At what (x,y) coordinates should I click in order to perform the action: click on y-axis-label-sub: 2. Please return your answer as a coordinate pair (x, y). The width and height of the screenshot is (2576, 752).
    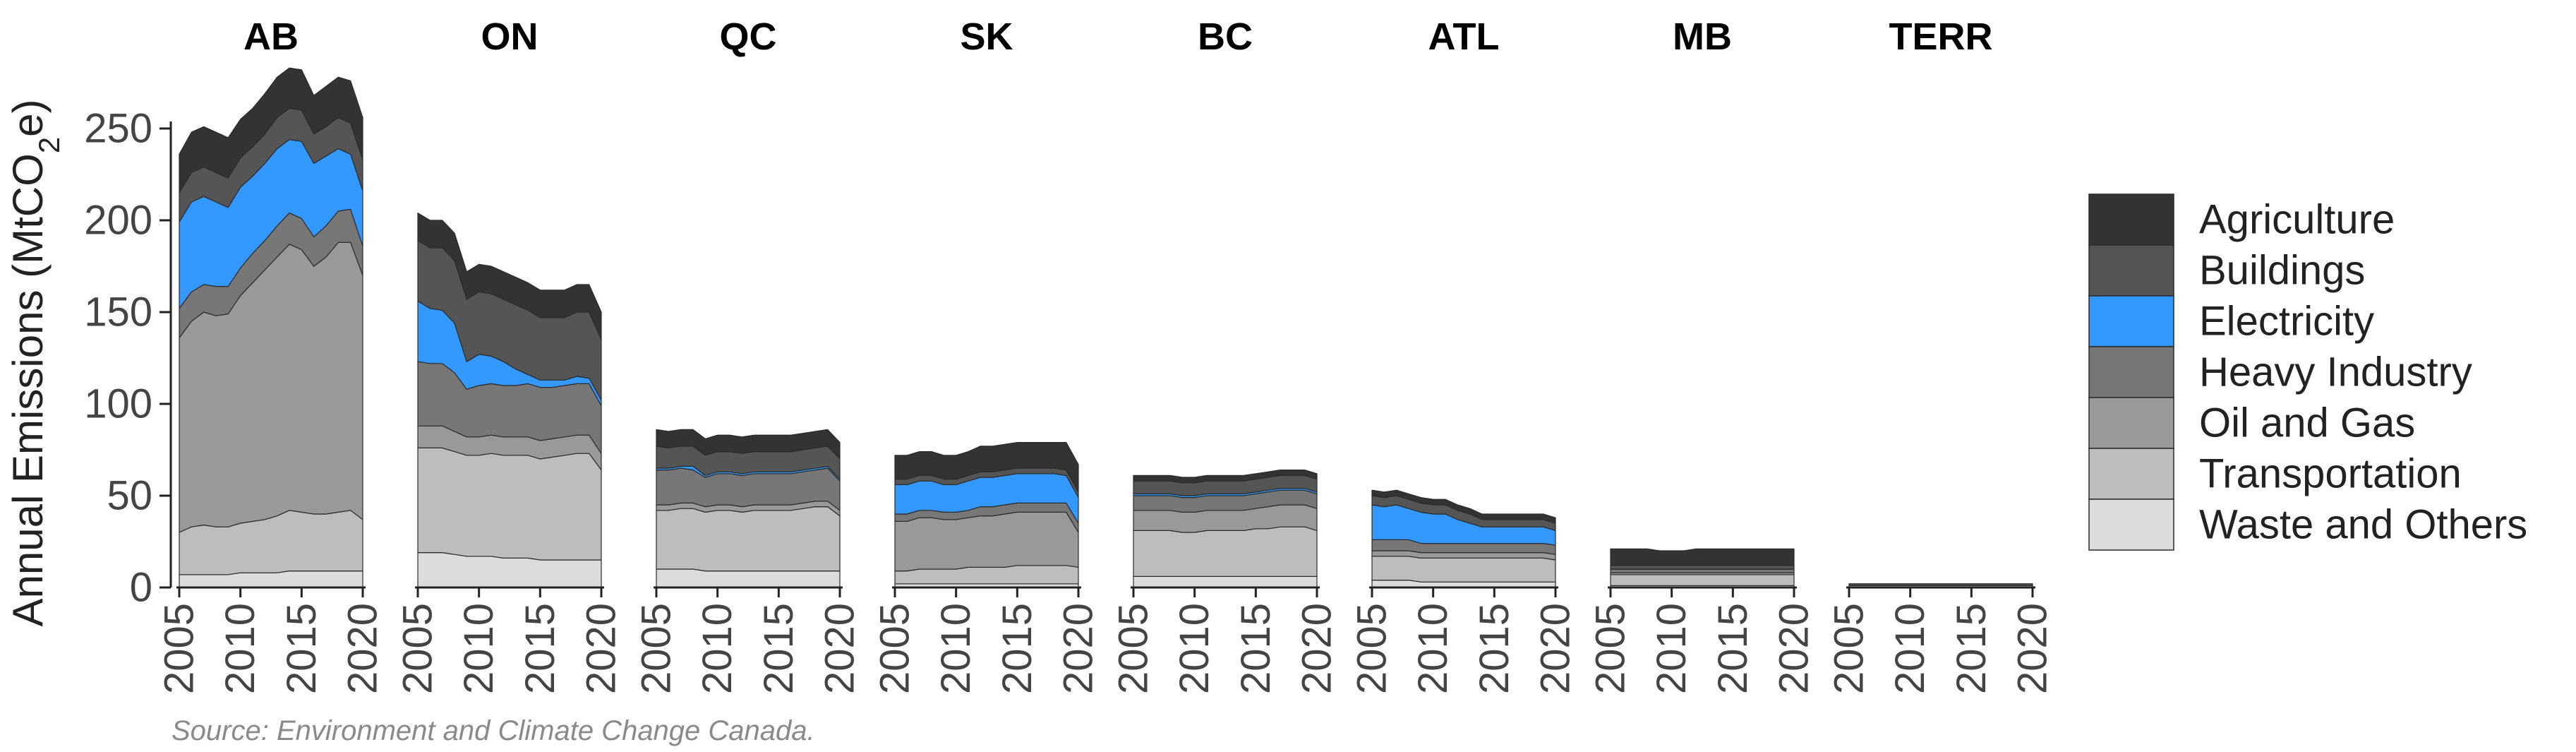
    Looking at the image, I should click on (49, 145).